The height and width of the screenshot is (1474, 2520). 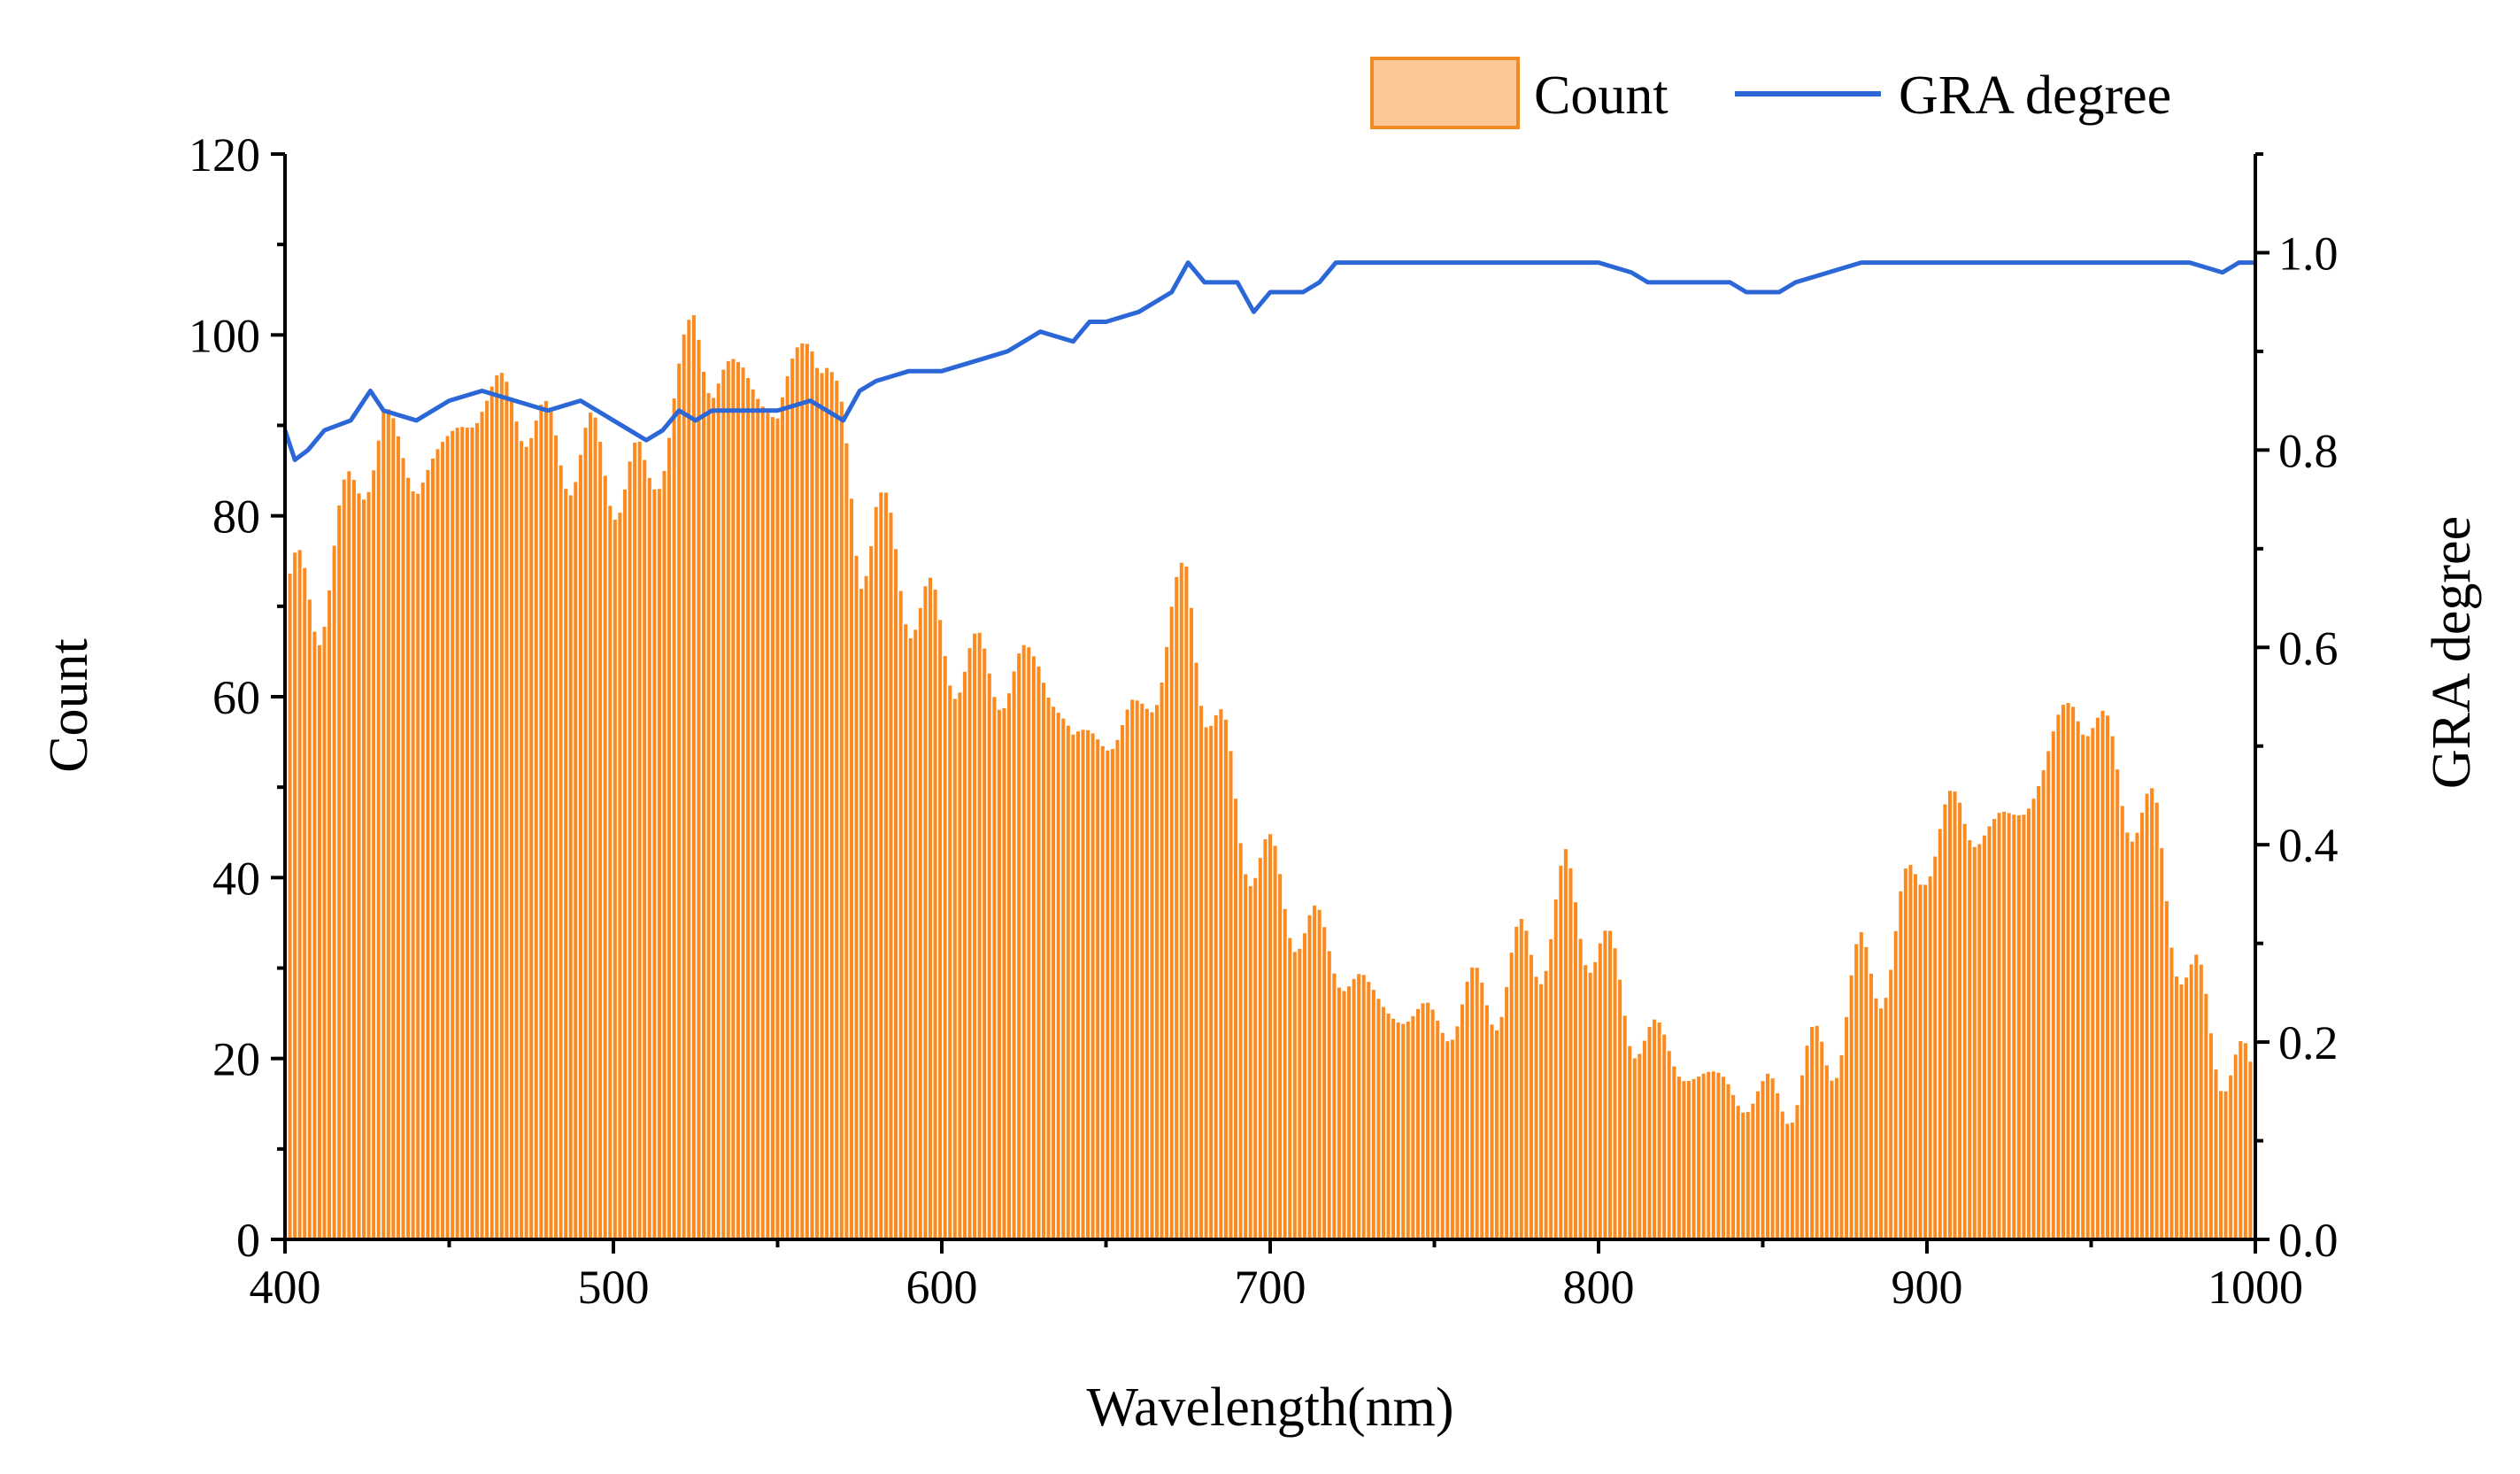 What do you see at coordinates (942, 1287) in the screenshot?
I see `x-tick-label: 600` at bounding box center [942, 1287].